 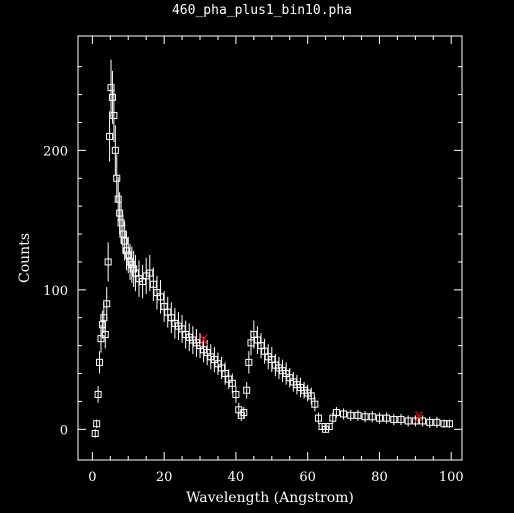 What do you see at coordinates (64, 430) in the screenshot?
I see `y-tick-label: 0` at bounding box center [64, 430].